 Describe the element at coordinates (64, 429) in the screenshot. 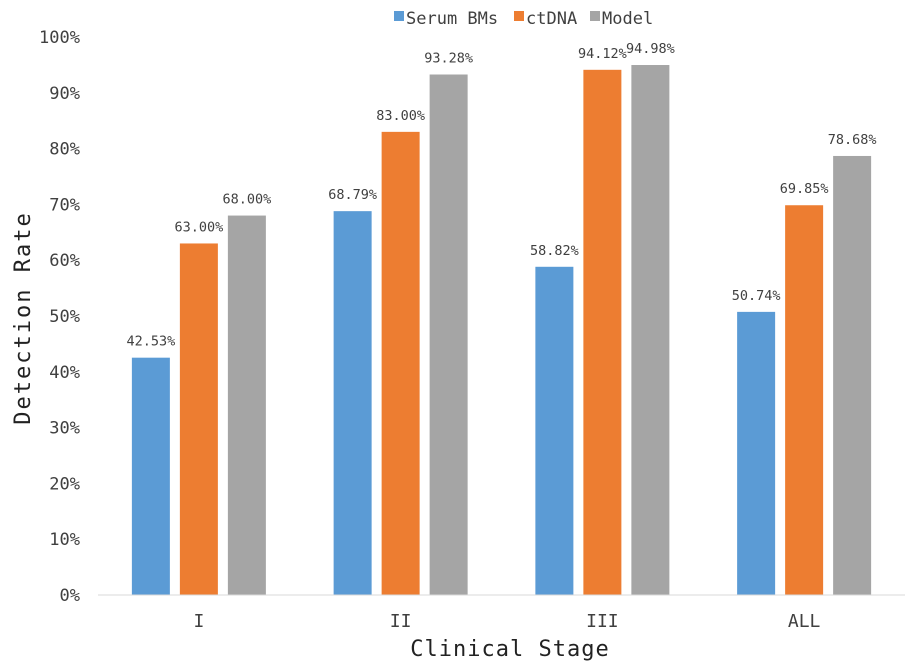

I see `y-tick-label: 30%` at that location.